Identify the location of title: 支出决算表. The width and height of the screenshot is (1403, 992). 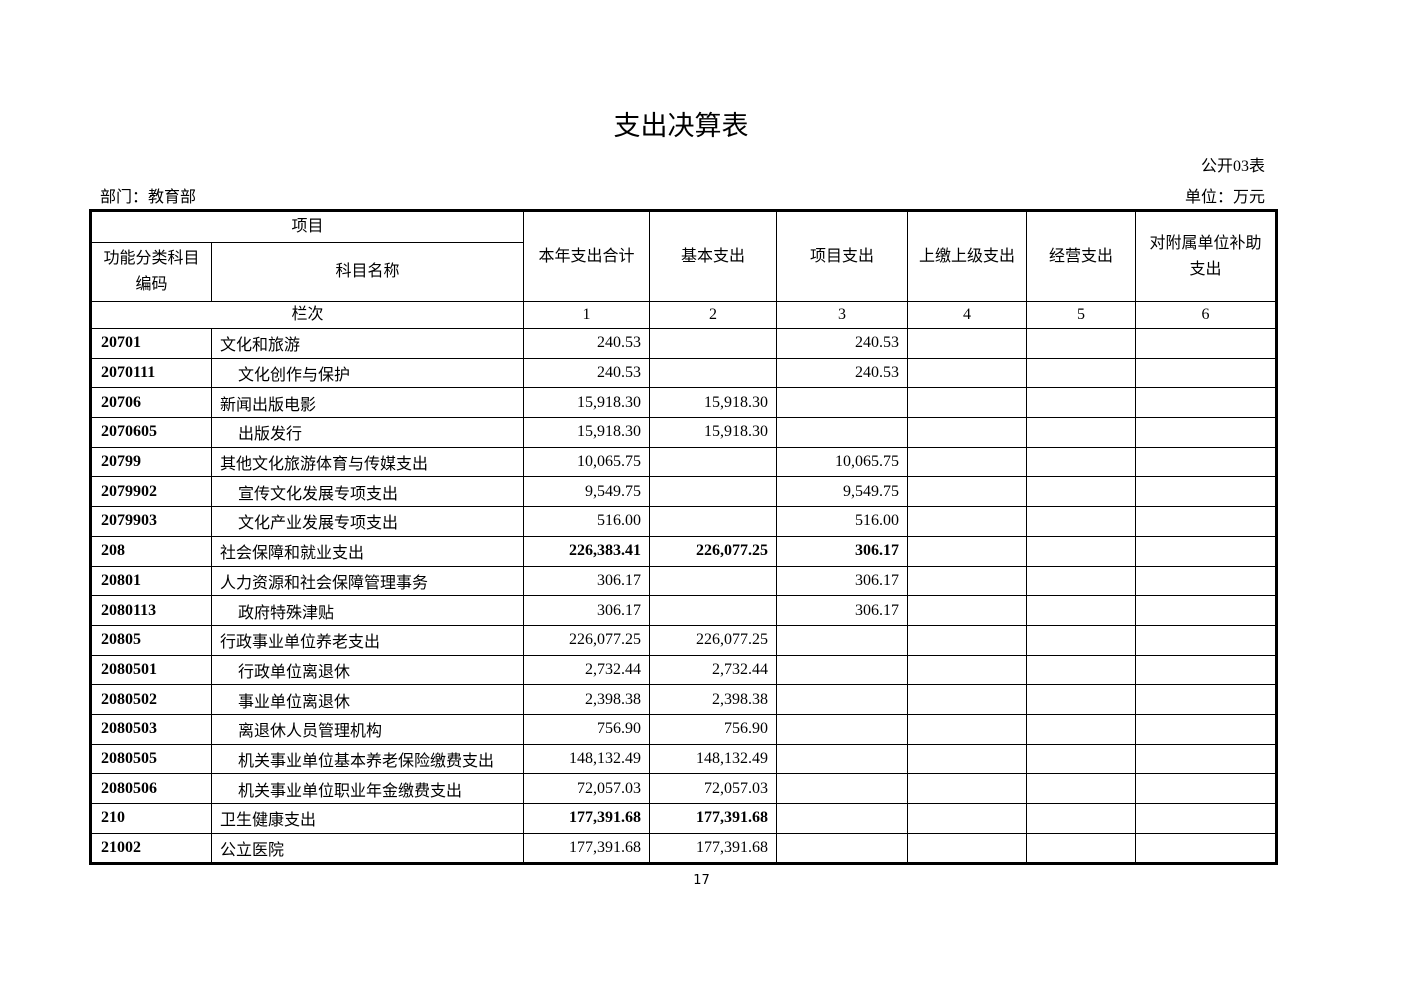
(681, 126).